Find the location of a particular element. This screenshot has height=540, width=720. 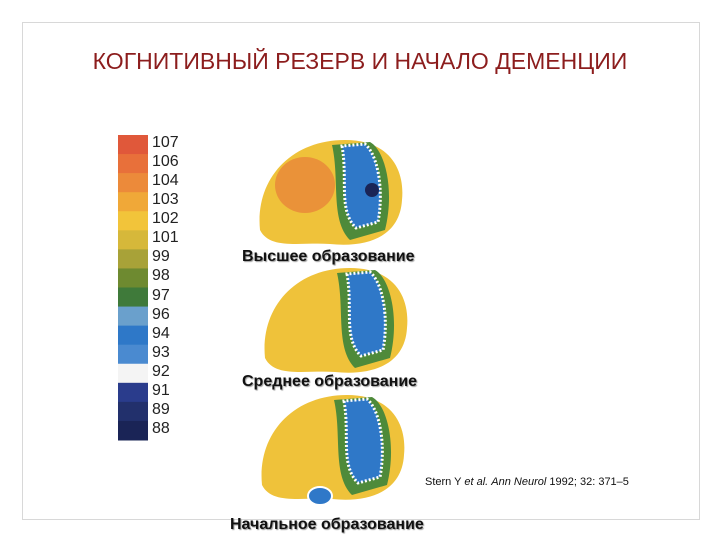

author: Stern Y is located at coordinates (443, 482).